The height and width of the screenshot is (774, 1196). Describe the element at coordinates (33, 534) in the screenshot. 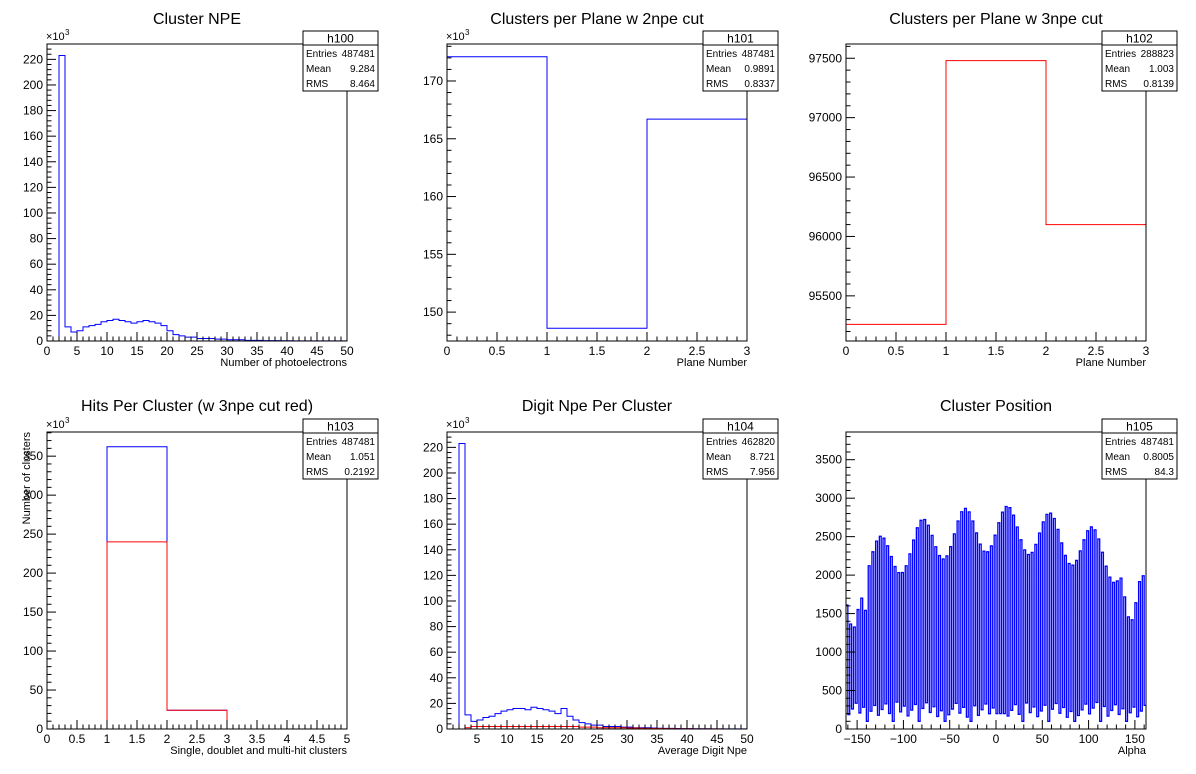

I see `y-tick-label: 250` at that location.